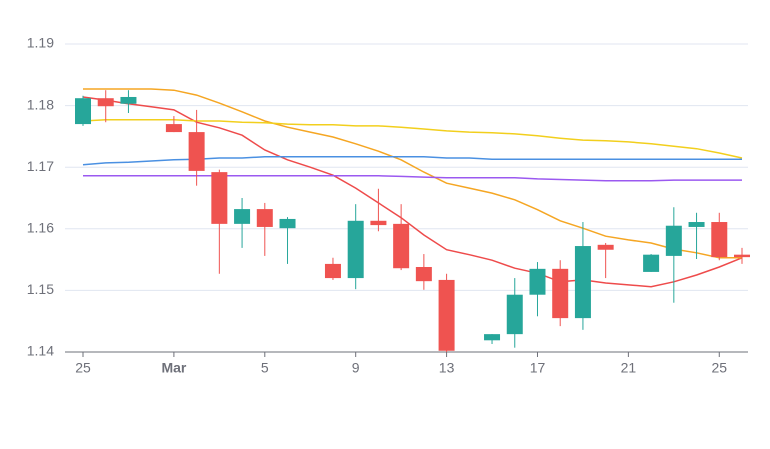  I want to click on y-tick-label: 1.17, so click(40, 166).